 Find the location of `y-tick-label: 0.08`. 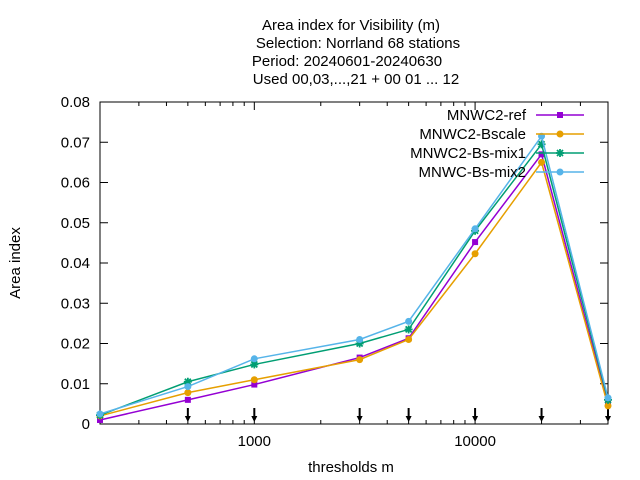

y-tick-label: 0.08 is located at coordinates (75, 102).